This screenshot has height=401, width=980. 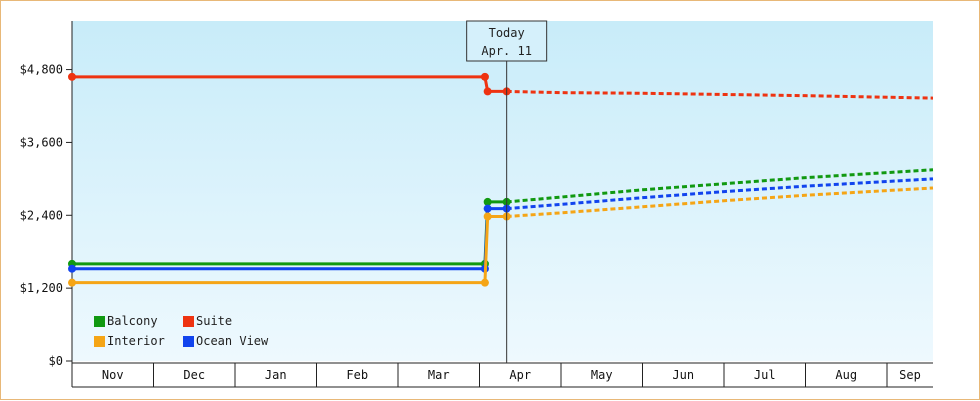 What do you see at coordinates (214, 321) in the screenshot?
I see `legend-label: Suite` at bounding box center [214, 321].